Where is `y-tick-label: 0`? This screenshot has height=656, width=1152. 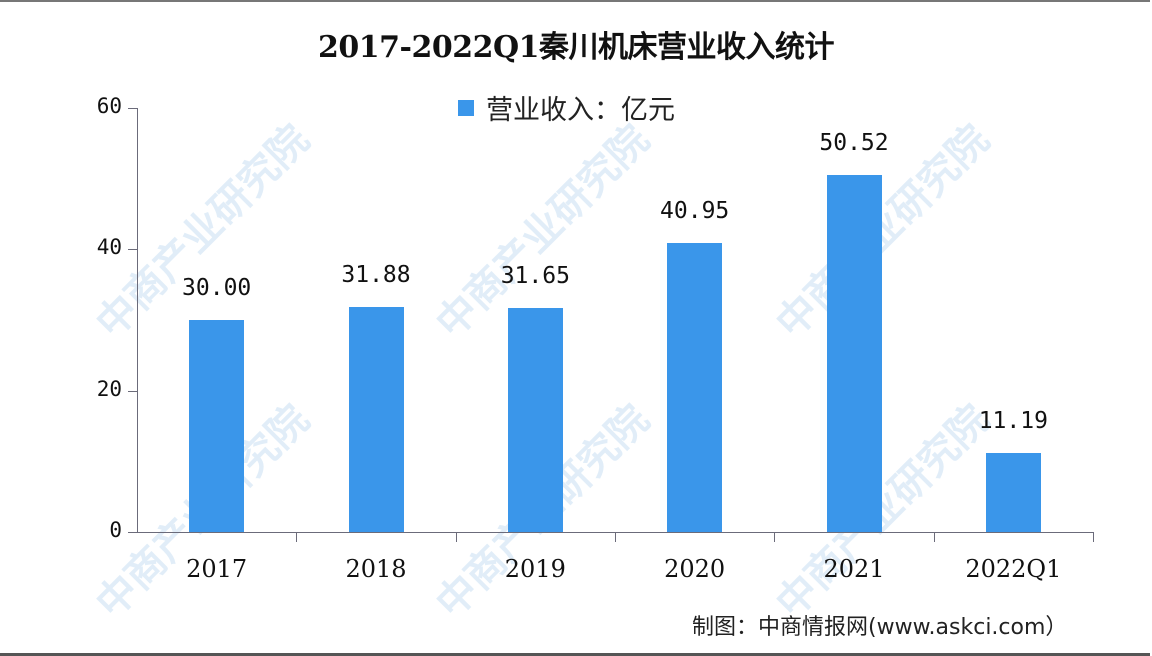
y-tick-label: 0 is located at coordinates (115, 530).